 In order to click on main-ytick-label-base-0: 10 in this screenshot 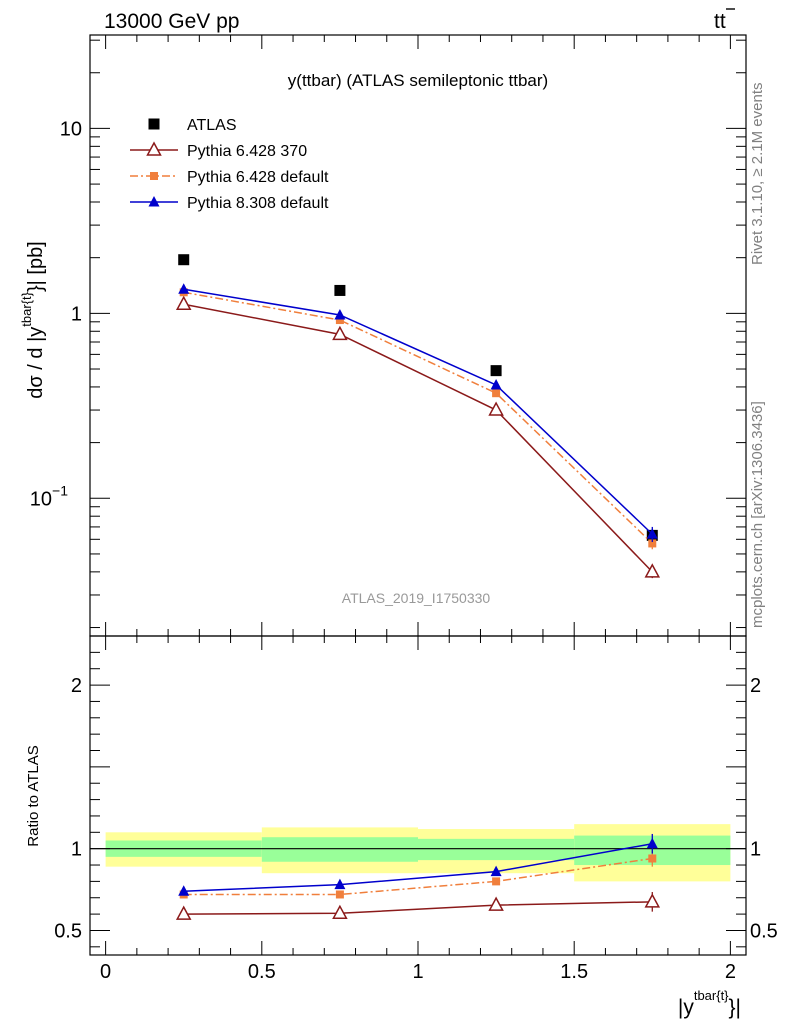, I will do `click(71, 129)`.